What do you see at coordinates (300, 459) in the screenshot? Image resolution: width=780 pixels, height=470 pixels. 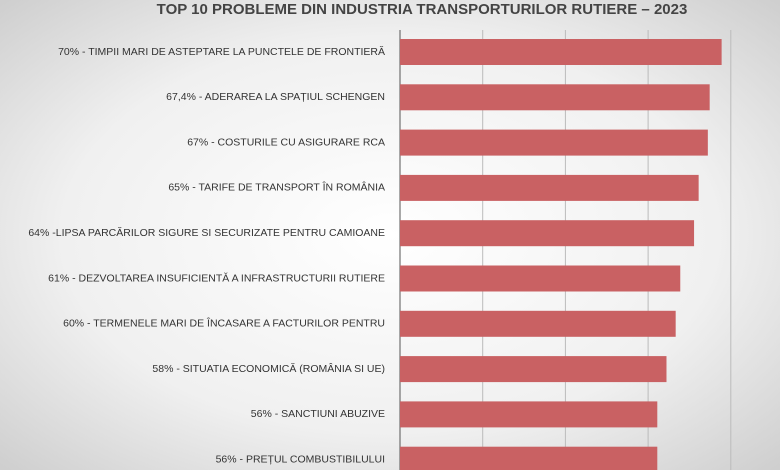 I see `y-tick-label: 56% - PREȚUL COMBUSTIBILULUI` at bounding box center [300, 459].